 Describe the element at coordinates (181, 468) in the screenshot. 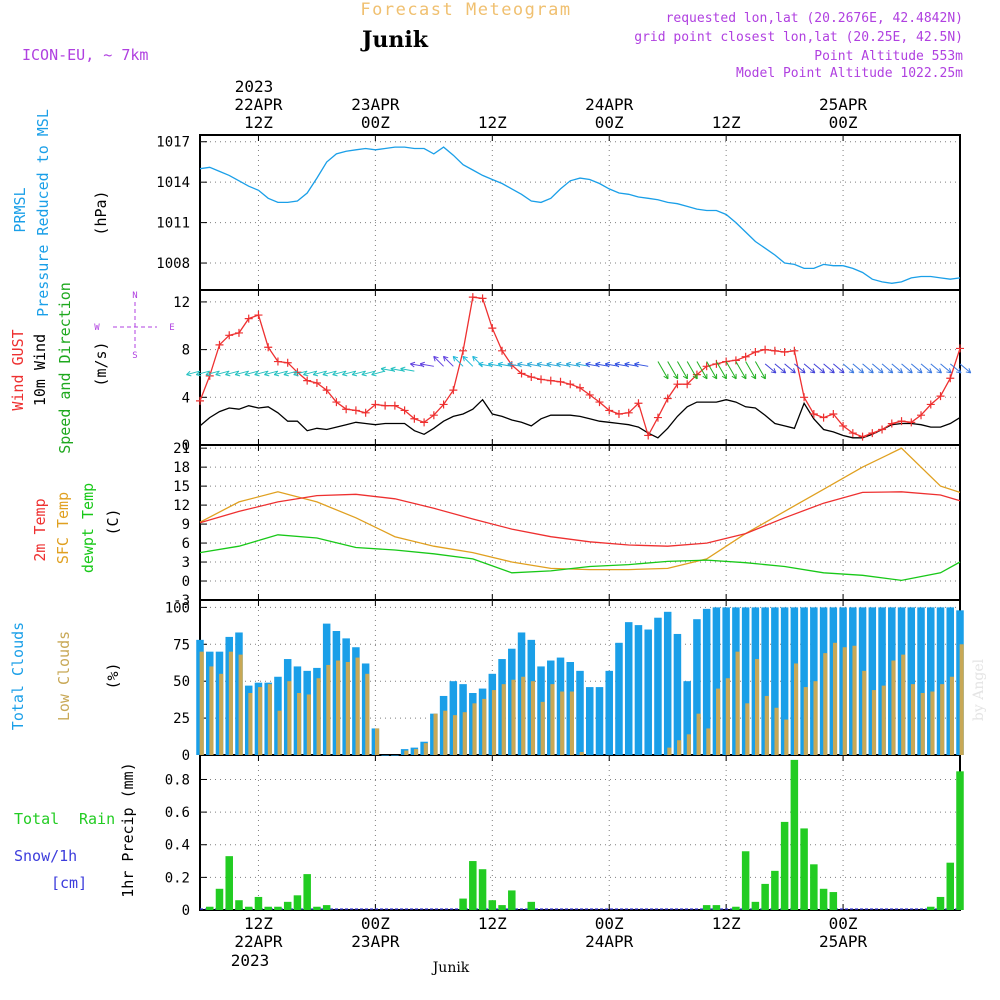

I see `temp-tick-label: 18` at that location.